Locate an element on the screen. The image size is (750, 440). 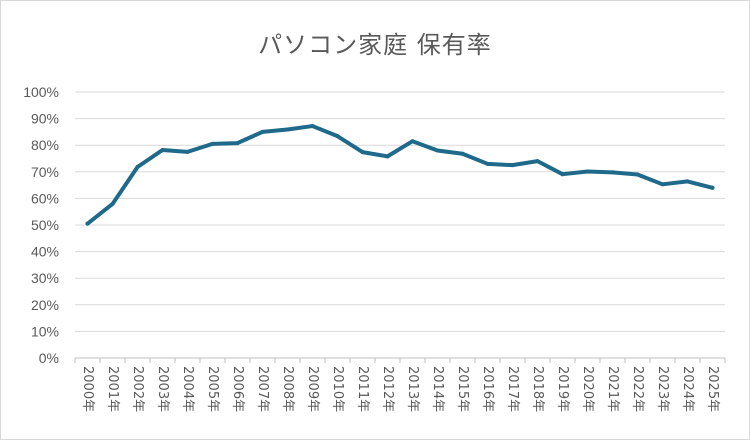
x-tick-label: 2024年 is located at coordinates (687, 389).